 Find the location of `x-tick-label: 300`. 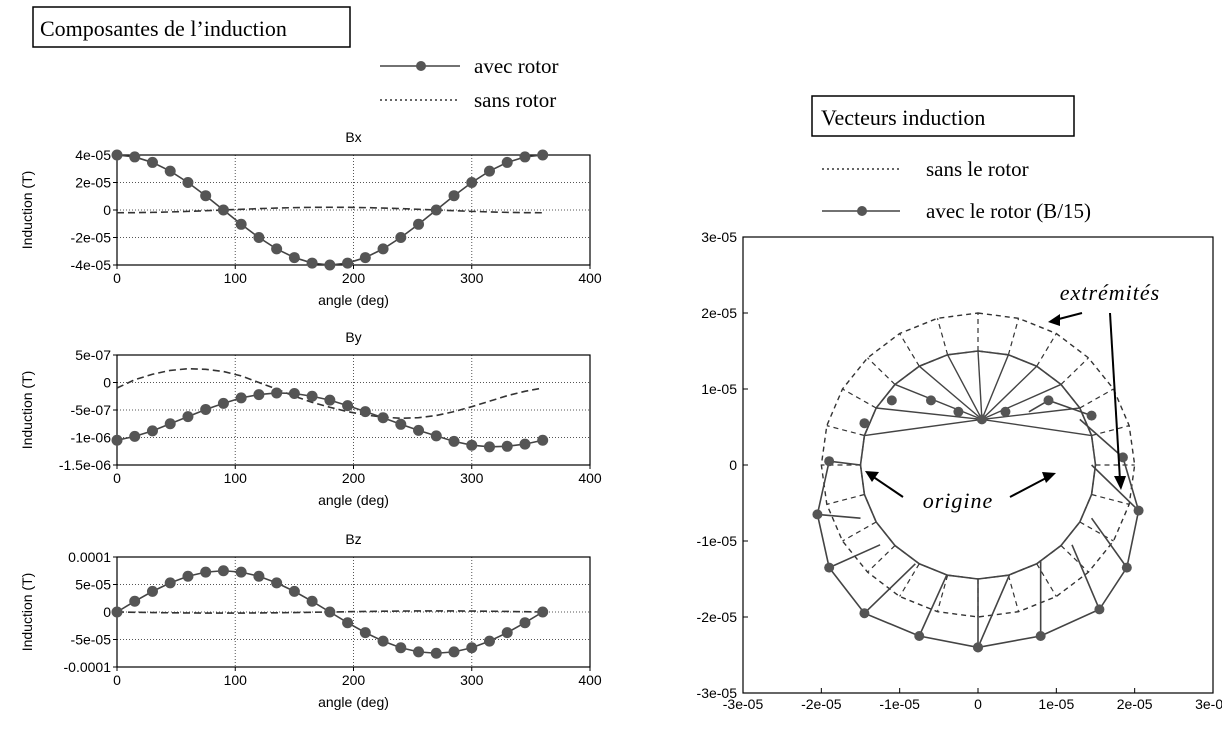

x-tick-label: 300 is located at coordinates (472, 680).